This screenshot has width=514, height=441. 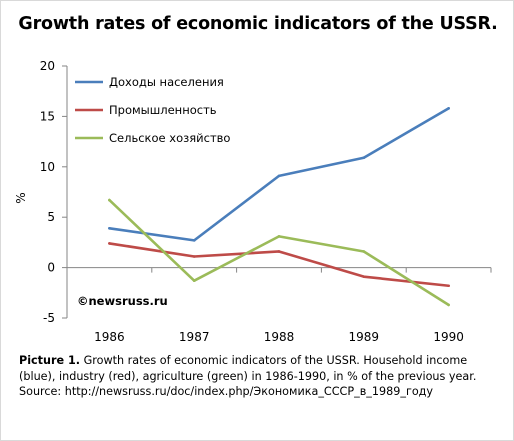 What do you see at coordinates (194, 337) in the screenshot?
I see `x-tick-label: 1987` at bounding box center [194, 337].